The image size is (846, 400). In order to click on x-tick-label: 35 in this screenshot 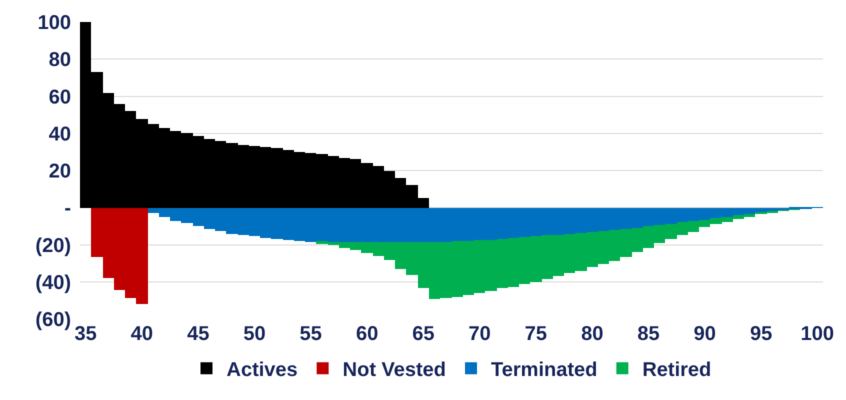, I will do `click(85, 334)`.